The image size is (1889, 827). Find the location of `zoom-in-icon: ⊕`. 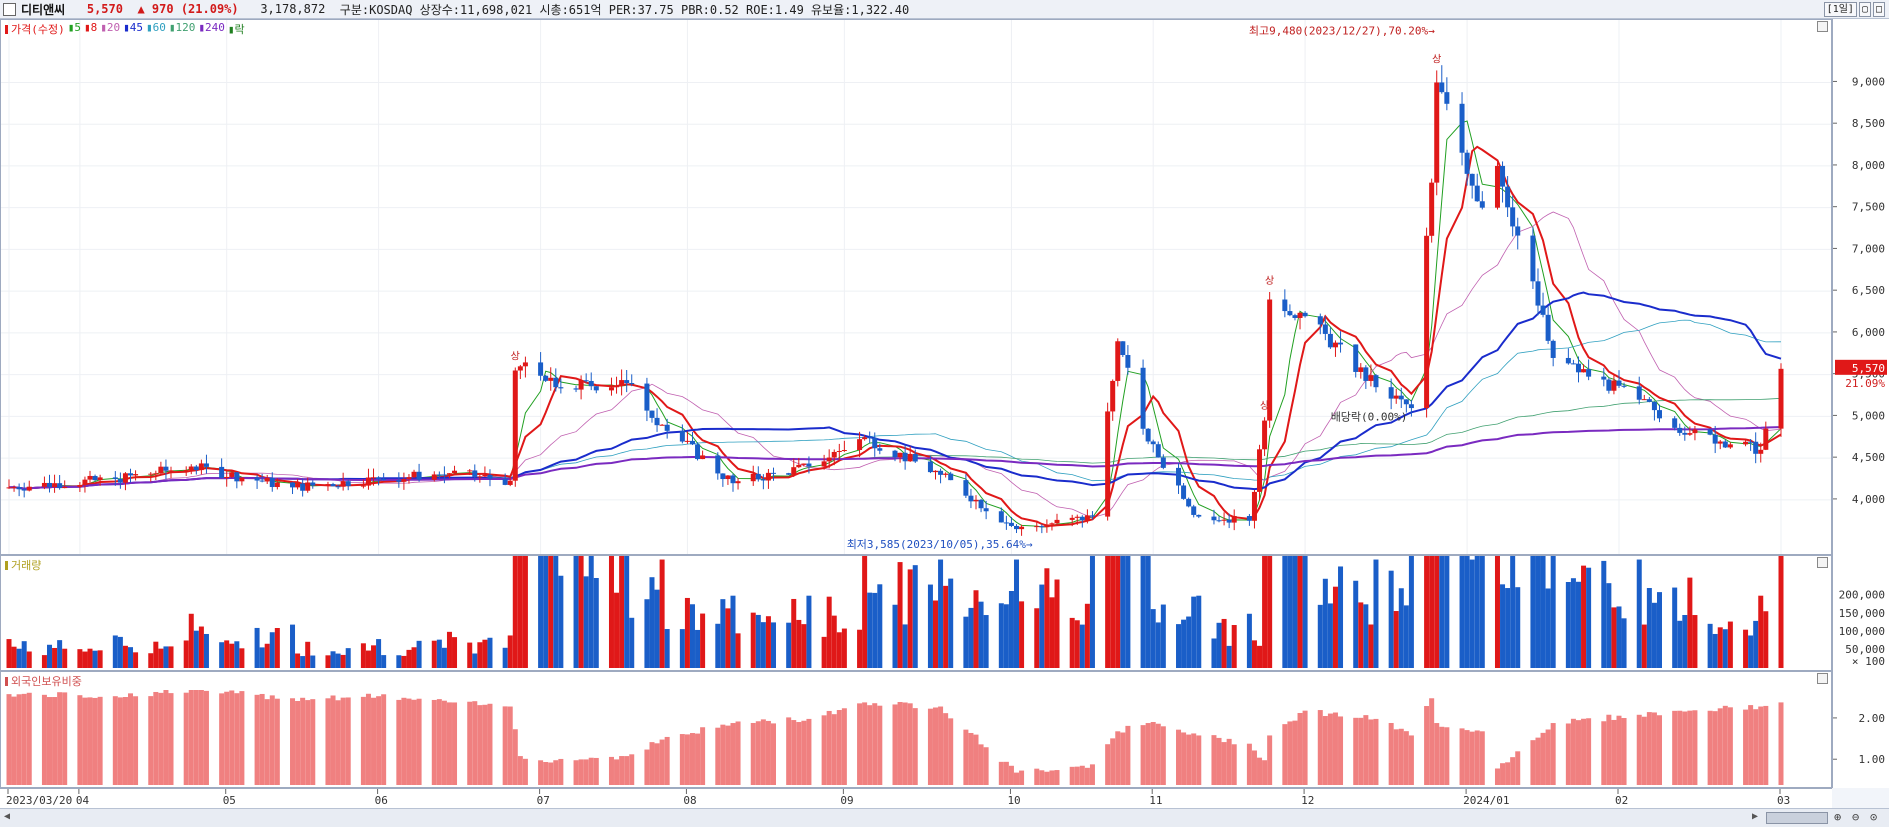

zoom-in-icon: ⊕ is located at coordinates (1838, 817).